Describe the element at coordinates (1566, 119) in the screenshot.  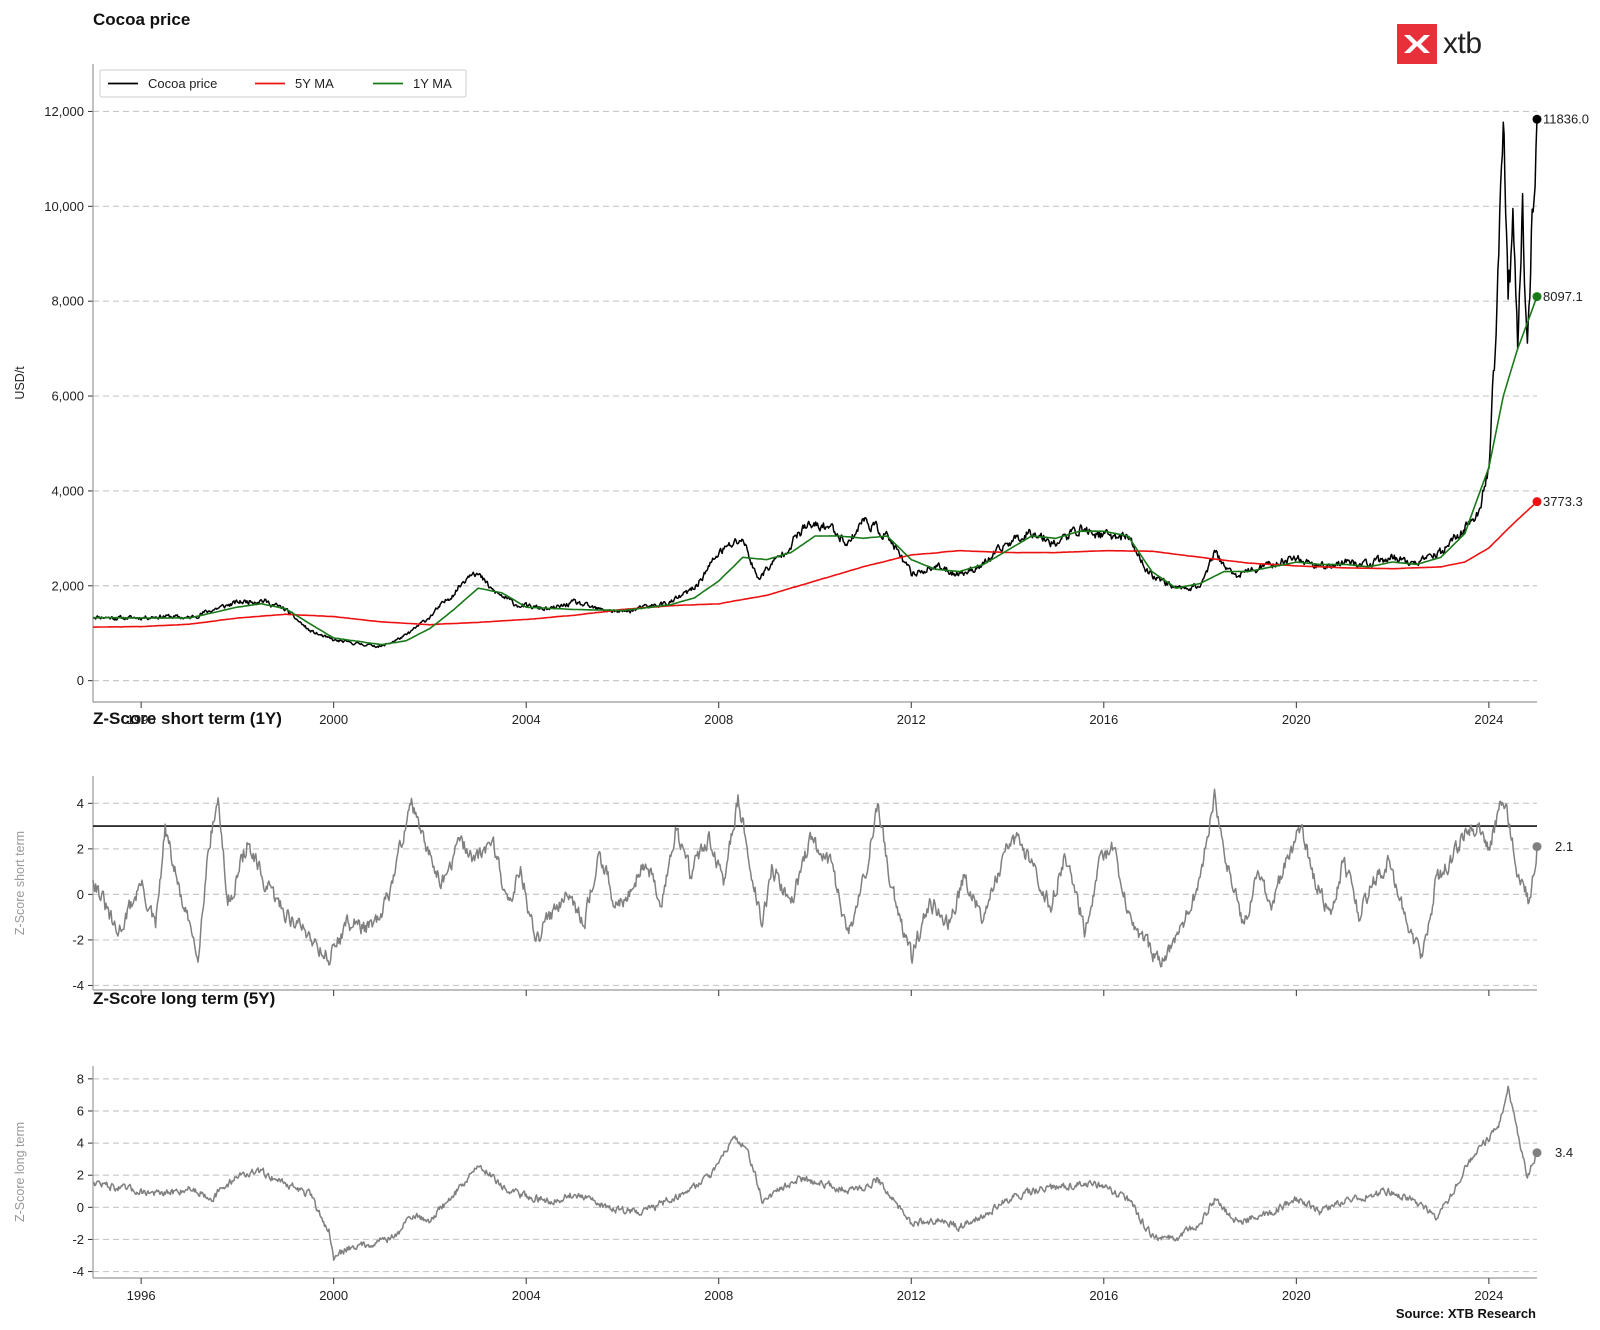
I see `last-value-label: 11836.0` at that location.